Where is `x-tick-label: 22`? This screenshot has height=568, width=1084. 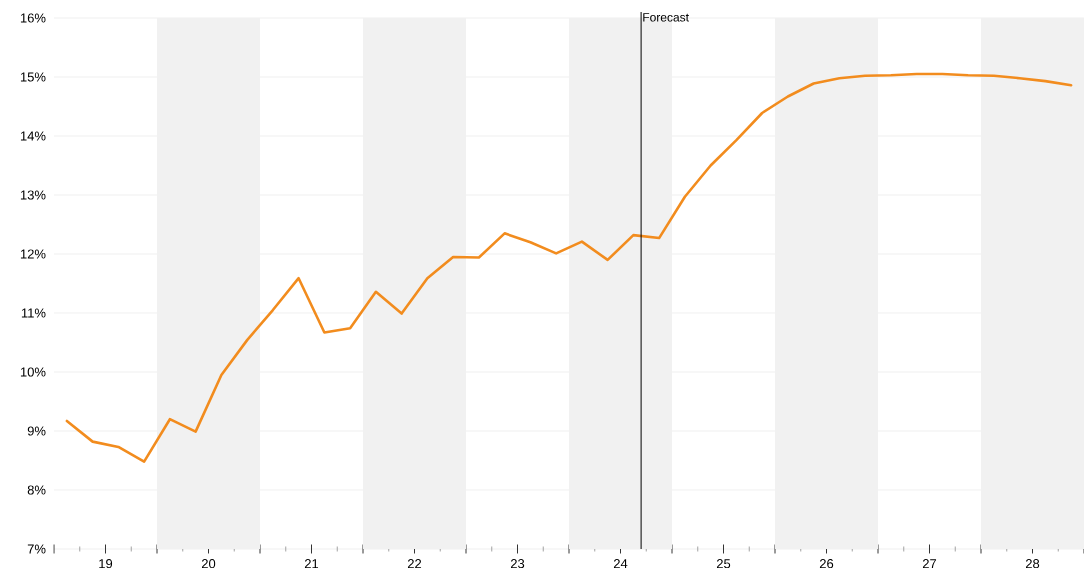
x-tick-label: 22 is located at coordinates (414, 563).